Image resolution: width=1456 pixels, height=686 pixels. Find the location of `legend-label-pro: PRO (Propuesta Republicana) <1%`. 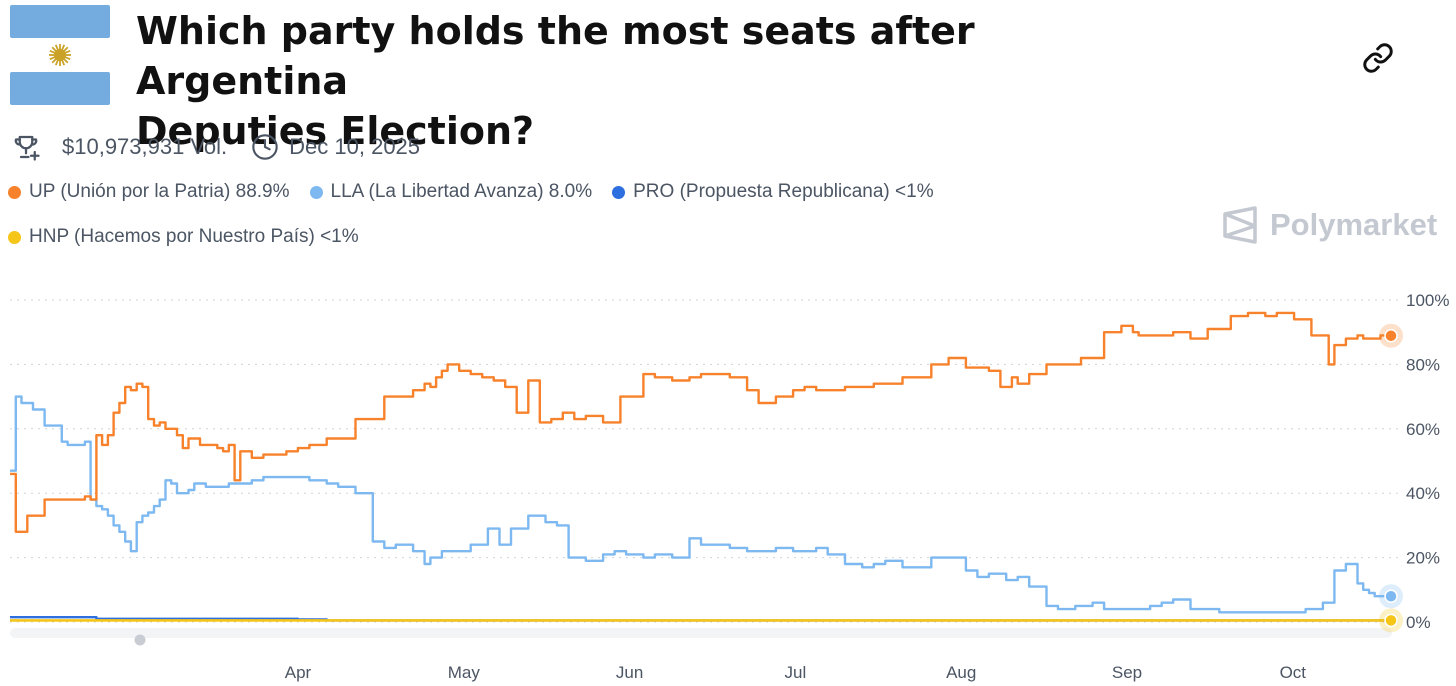

legend-label-pro: PRO (Propuesta Republicana) <1% is located at coordinates (783, 191).